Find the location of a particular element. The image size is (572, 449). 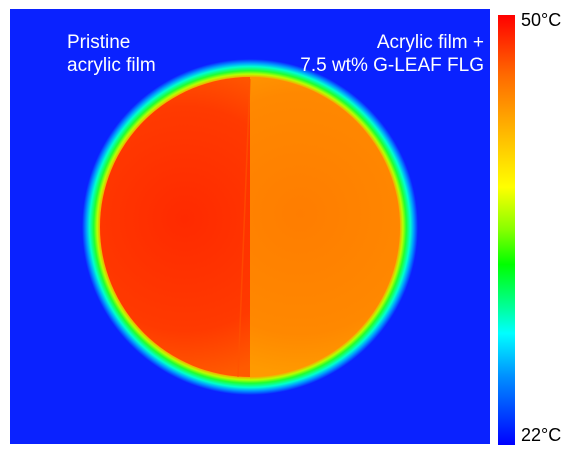

pristine-film-label-line-1: Pristine is located at coordinates (99, 42).